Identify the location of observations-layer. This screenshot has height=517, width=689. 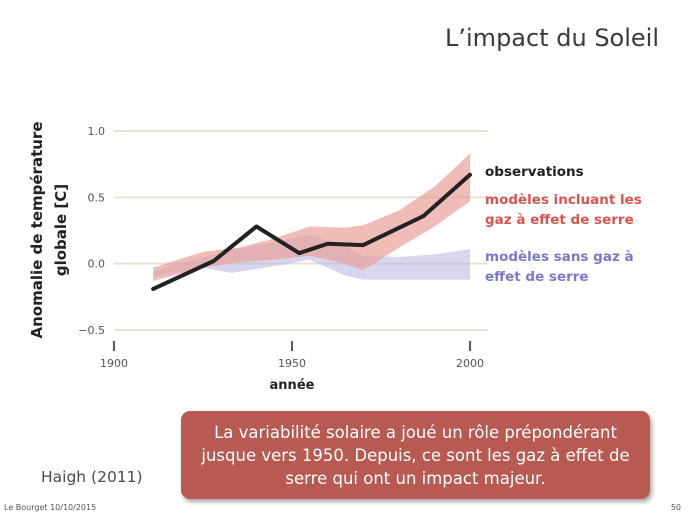
(311, 231).